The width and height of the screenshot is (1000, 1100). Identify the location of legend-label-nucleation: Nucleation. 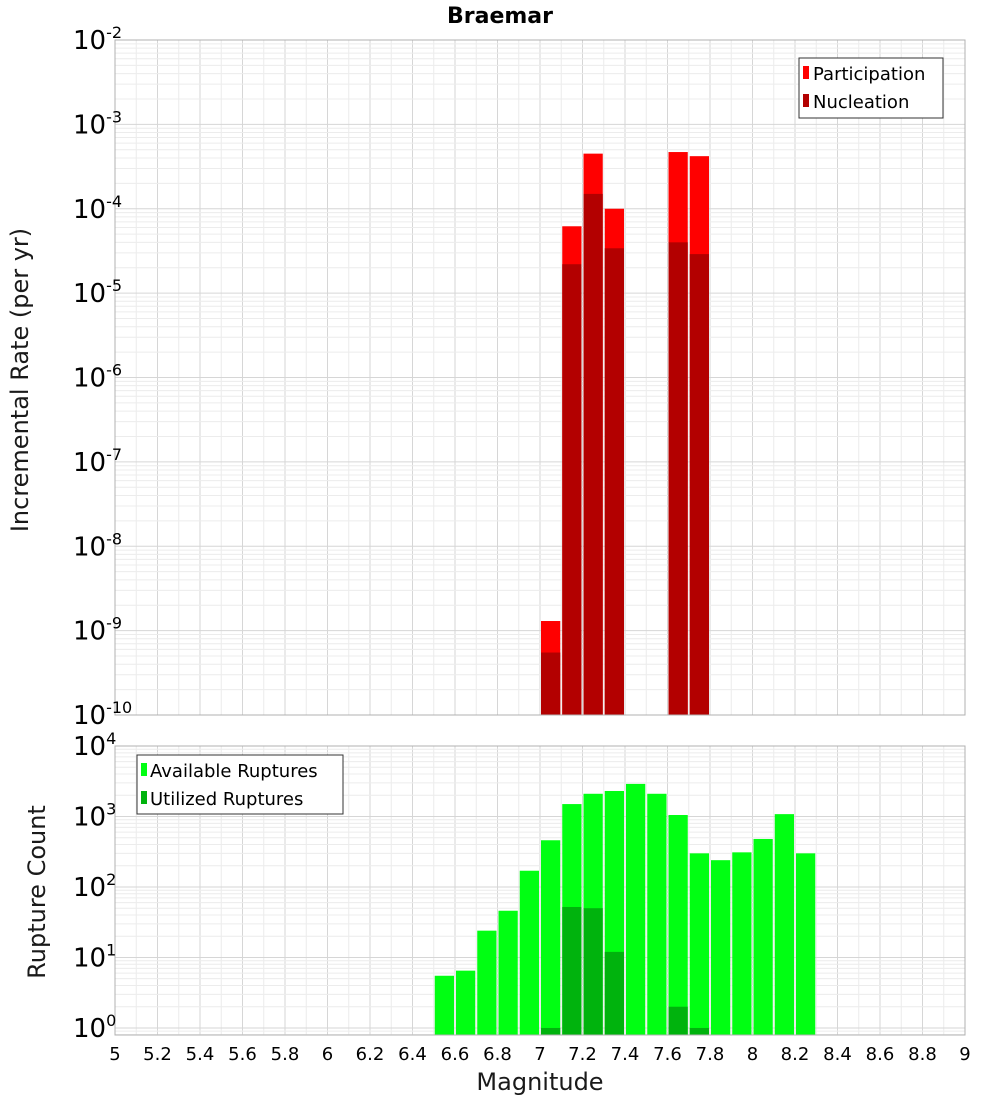
(861, 102).